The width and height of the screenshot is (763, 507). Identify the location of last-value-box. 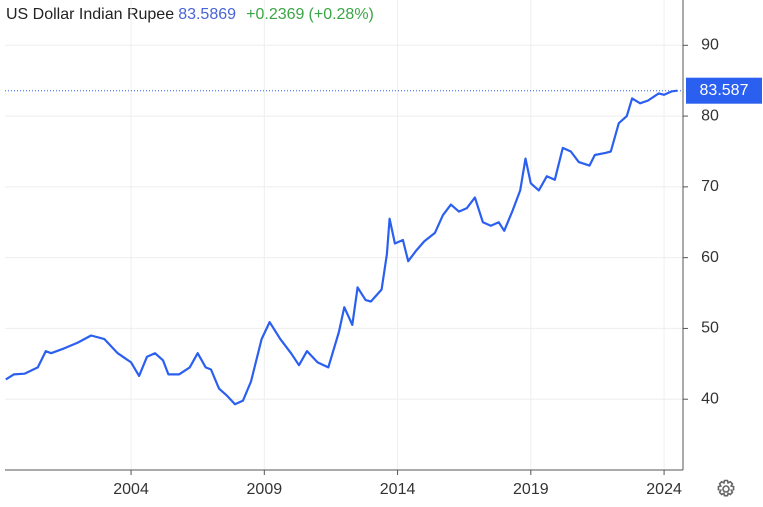
(724, 90).